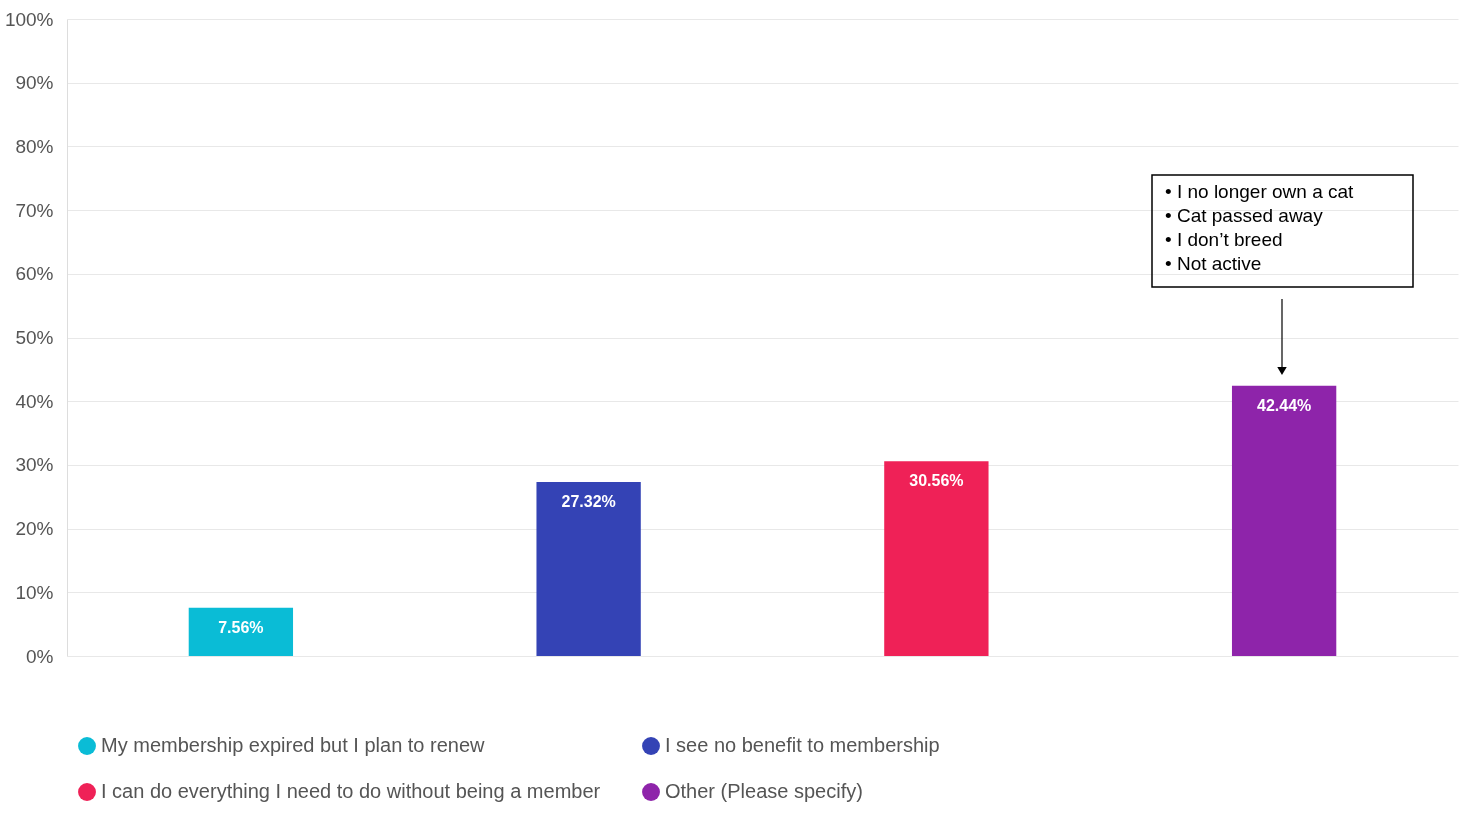  Describe the element at coordinates (802, 745) in the screenshot. I see `legend-label: I see no benefit to membership` at that location.